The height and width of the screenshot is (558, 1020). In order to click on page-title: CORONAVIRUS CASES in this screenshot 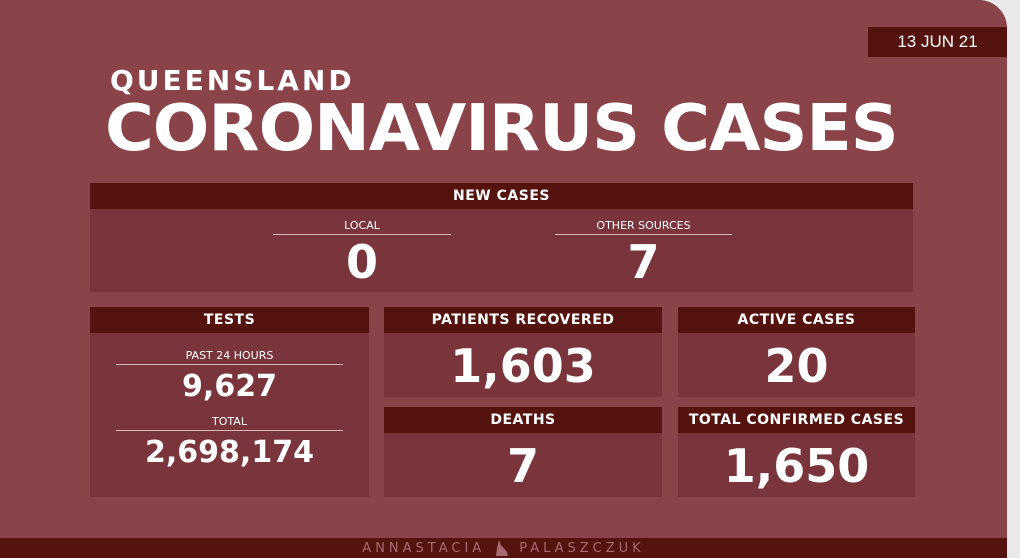, I will do `click(502, 129)`.